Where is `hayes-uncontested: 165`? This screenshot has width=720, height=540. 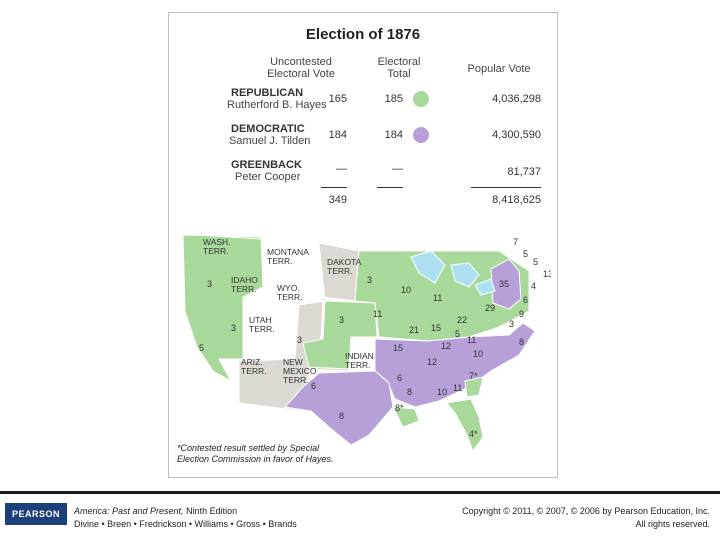
hayes-uncontested: 165 is located at coordinates (337, 99).